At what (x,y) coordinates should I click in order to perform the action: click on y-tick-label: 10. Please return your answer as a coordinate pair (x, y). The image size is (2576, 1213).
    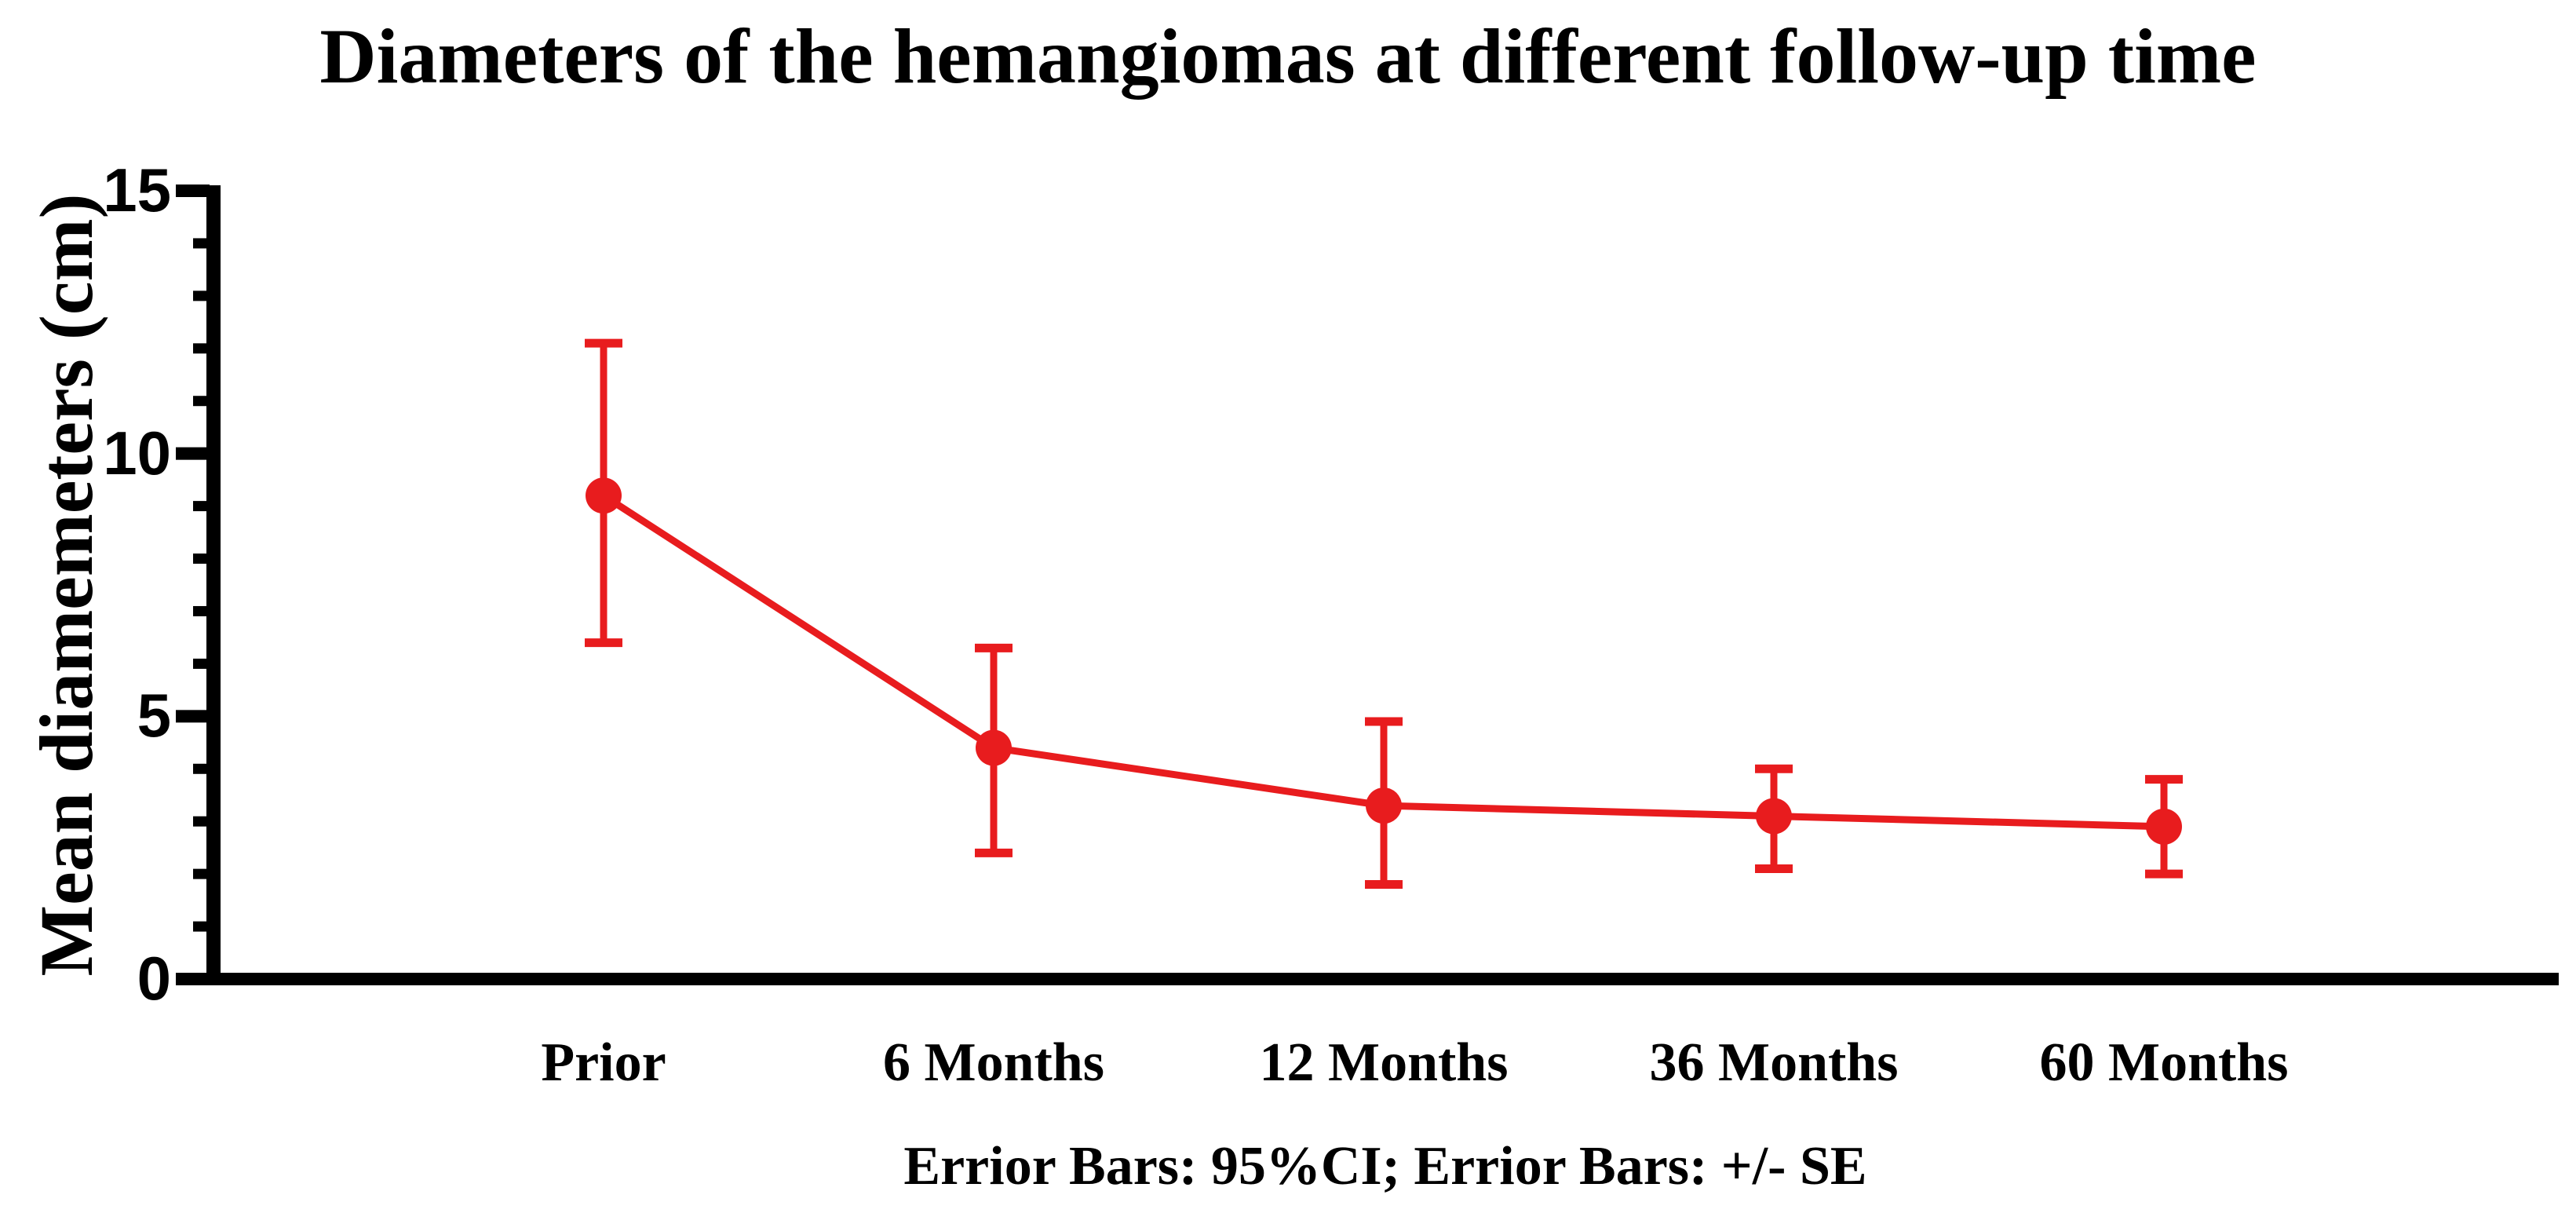
    Looking at the image, I should click on (137, 453).